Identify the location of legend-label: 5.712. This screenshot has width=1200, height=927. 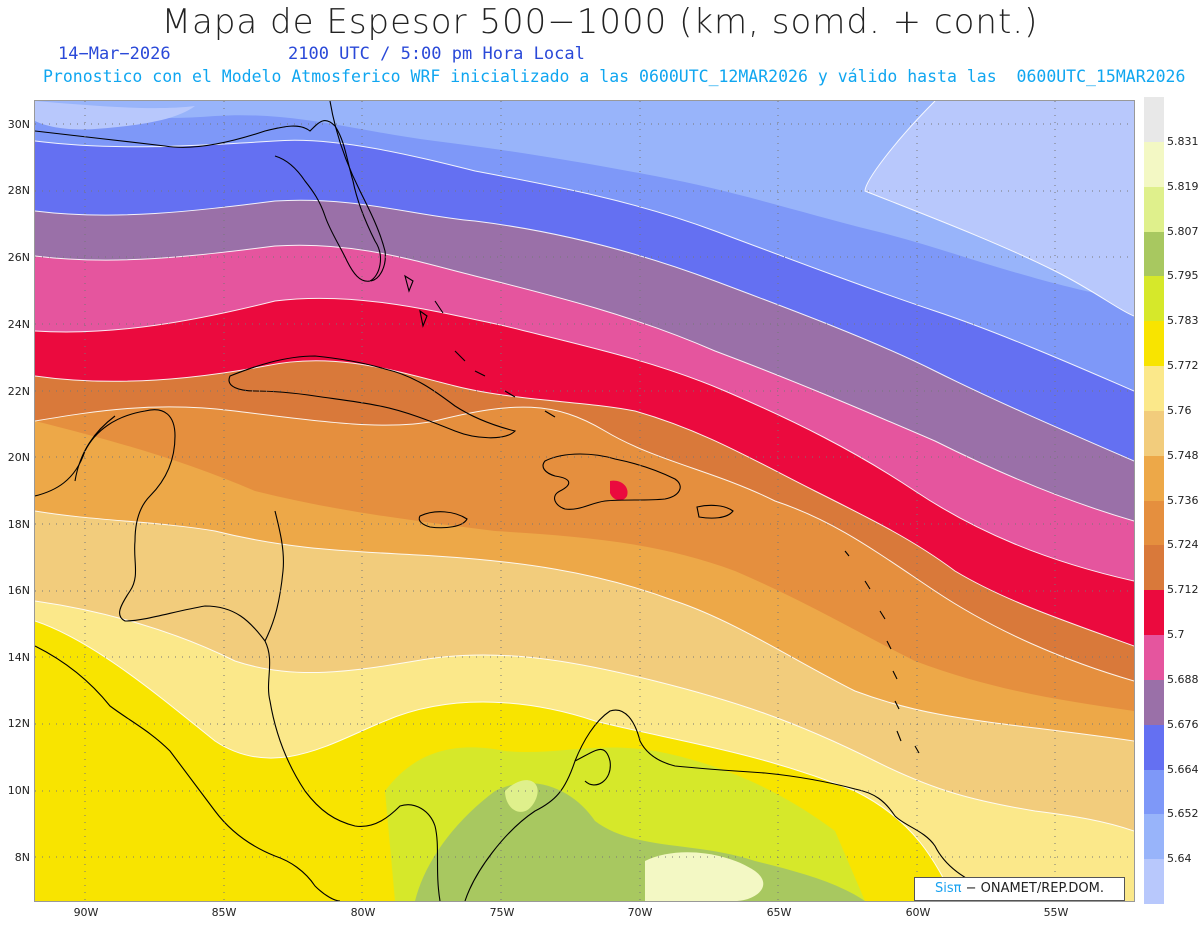
(1183, 590).